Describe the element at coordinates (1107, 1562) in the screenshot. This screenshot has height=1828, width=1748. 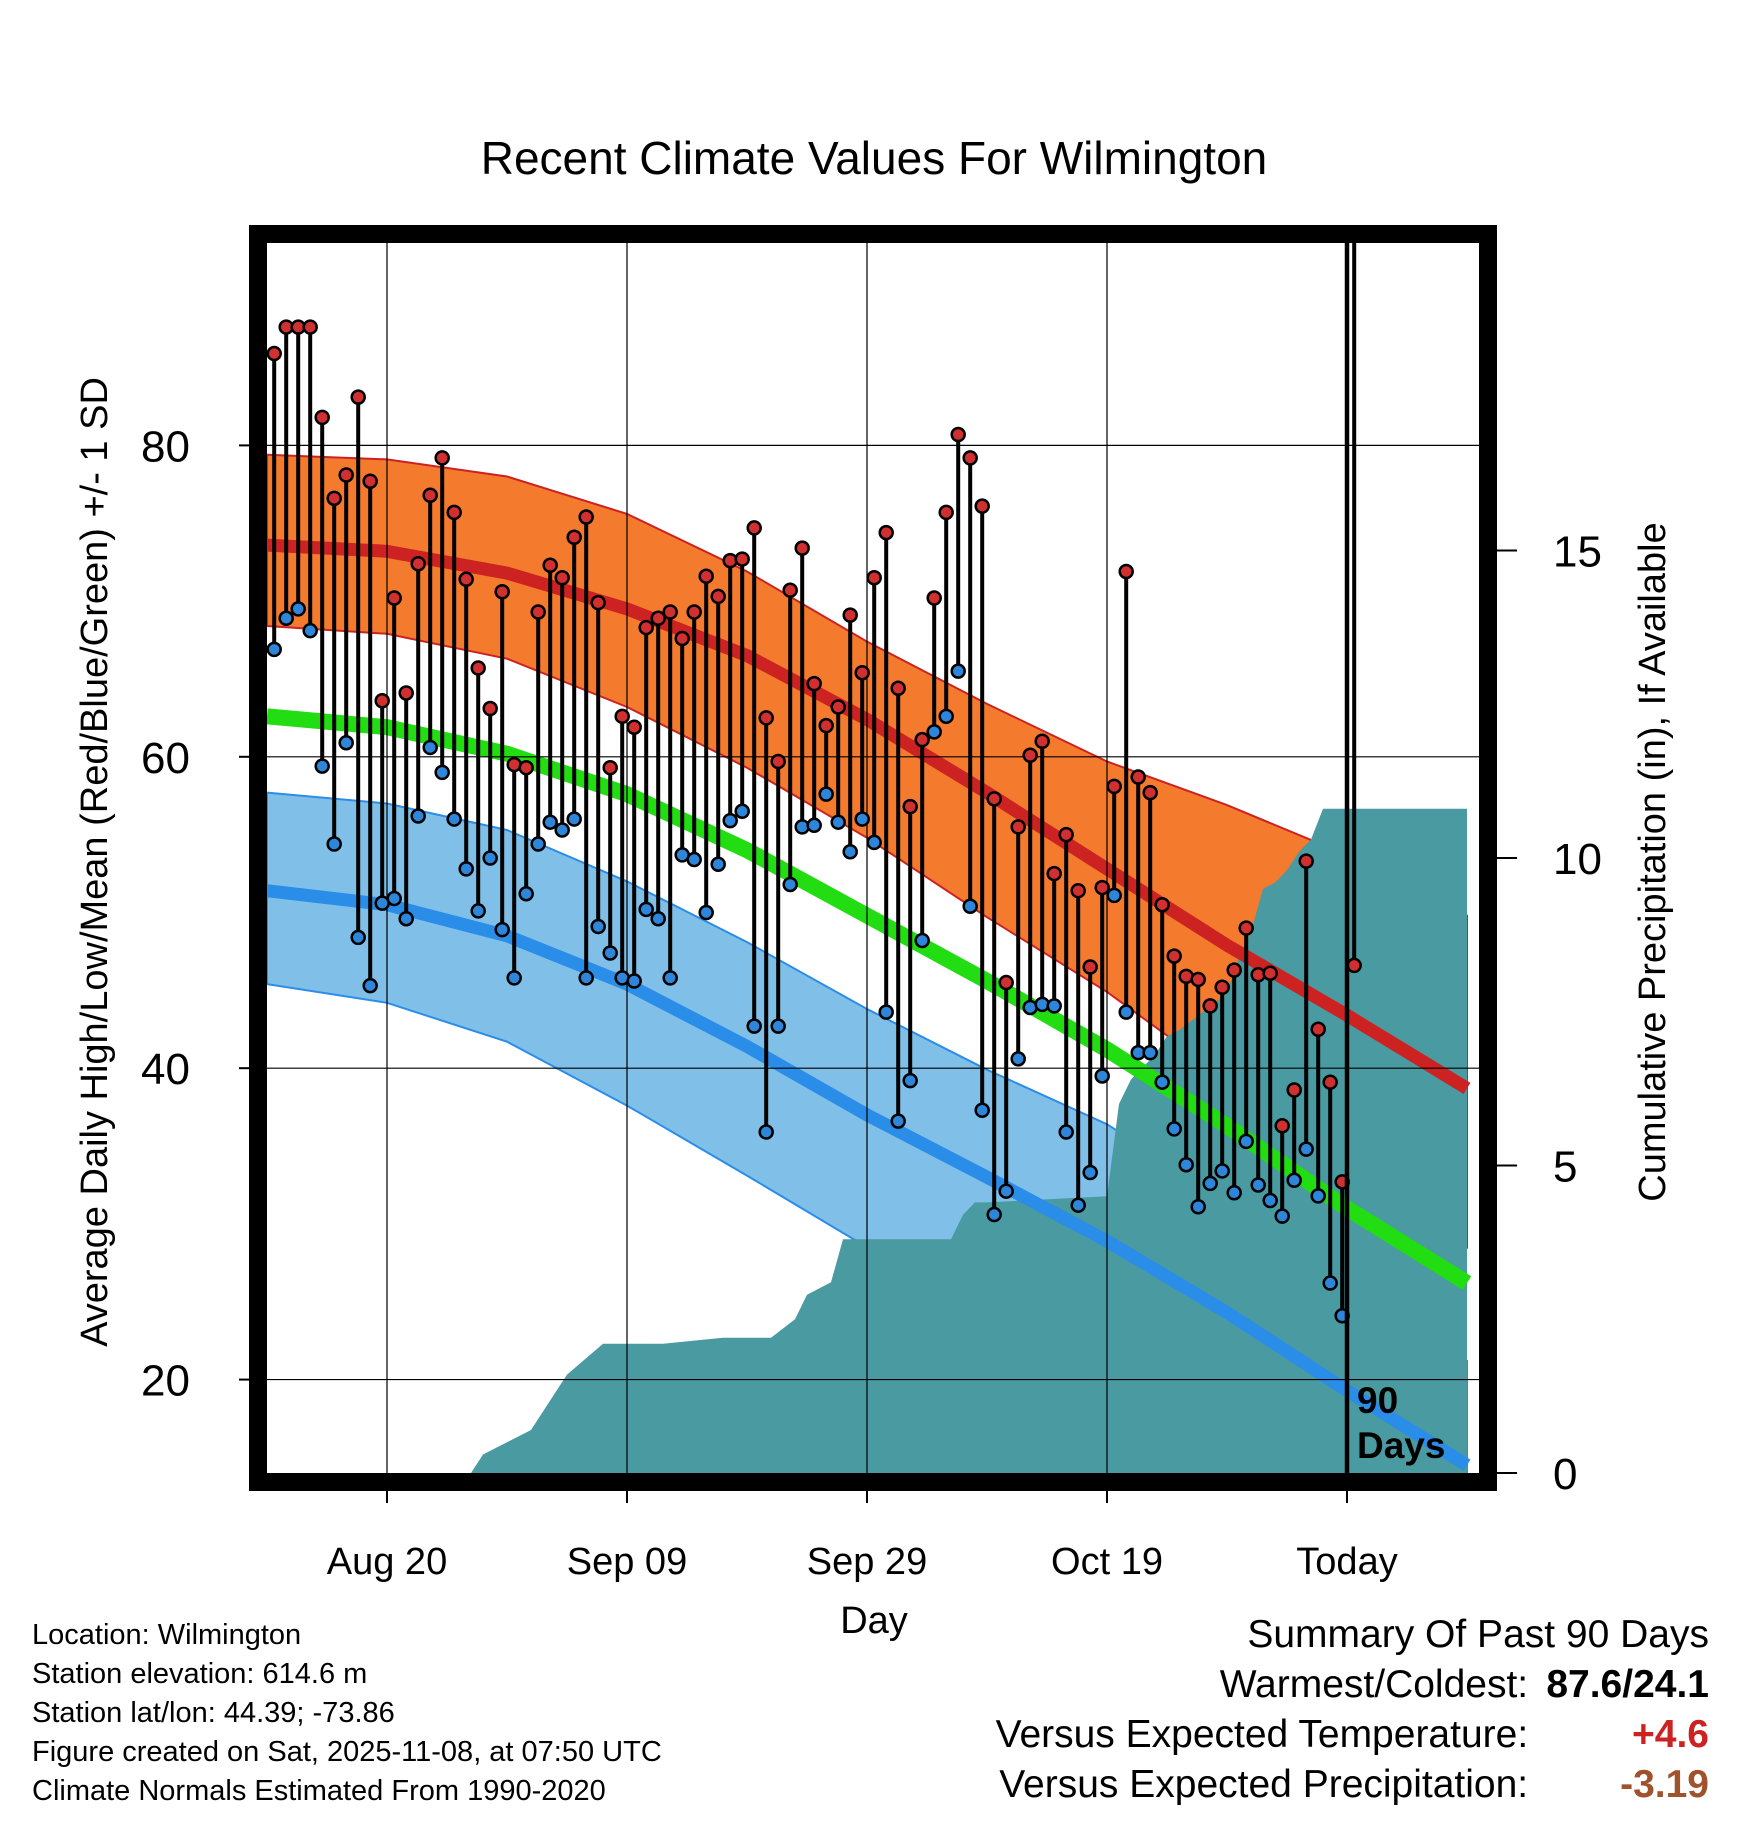
I see `x-tick-label: Oct 19` at that location.